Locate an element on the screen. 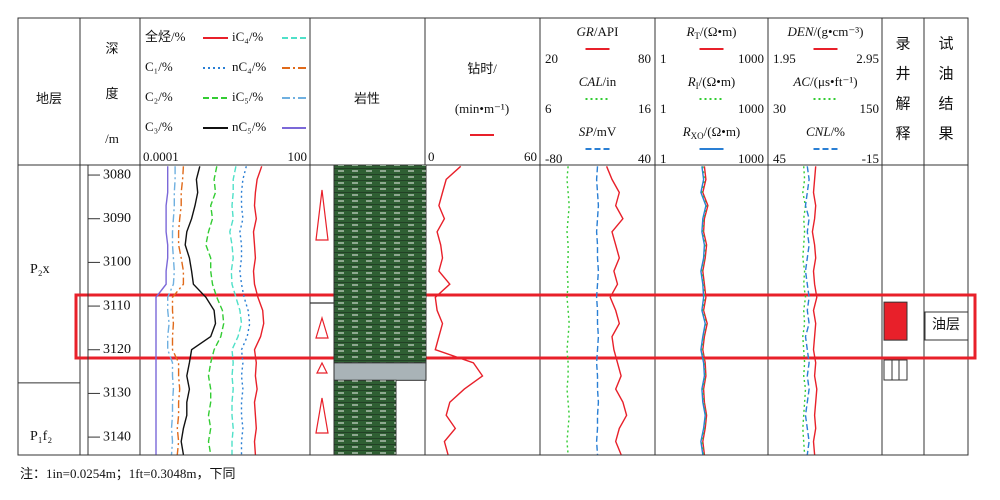 The image size is (1000, 500). scale-max: 16 is located at coordinates (645, 108).